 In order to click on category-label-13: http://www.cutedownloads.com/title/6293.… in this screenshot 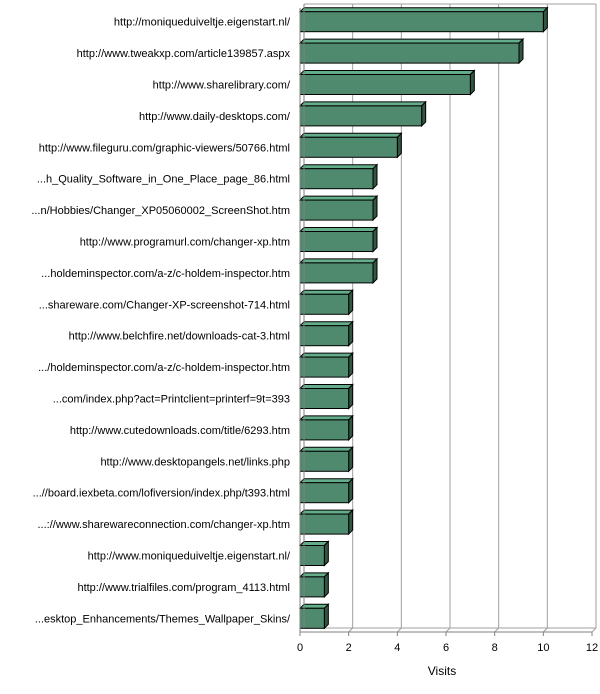, I will do `click(180, 431)`.